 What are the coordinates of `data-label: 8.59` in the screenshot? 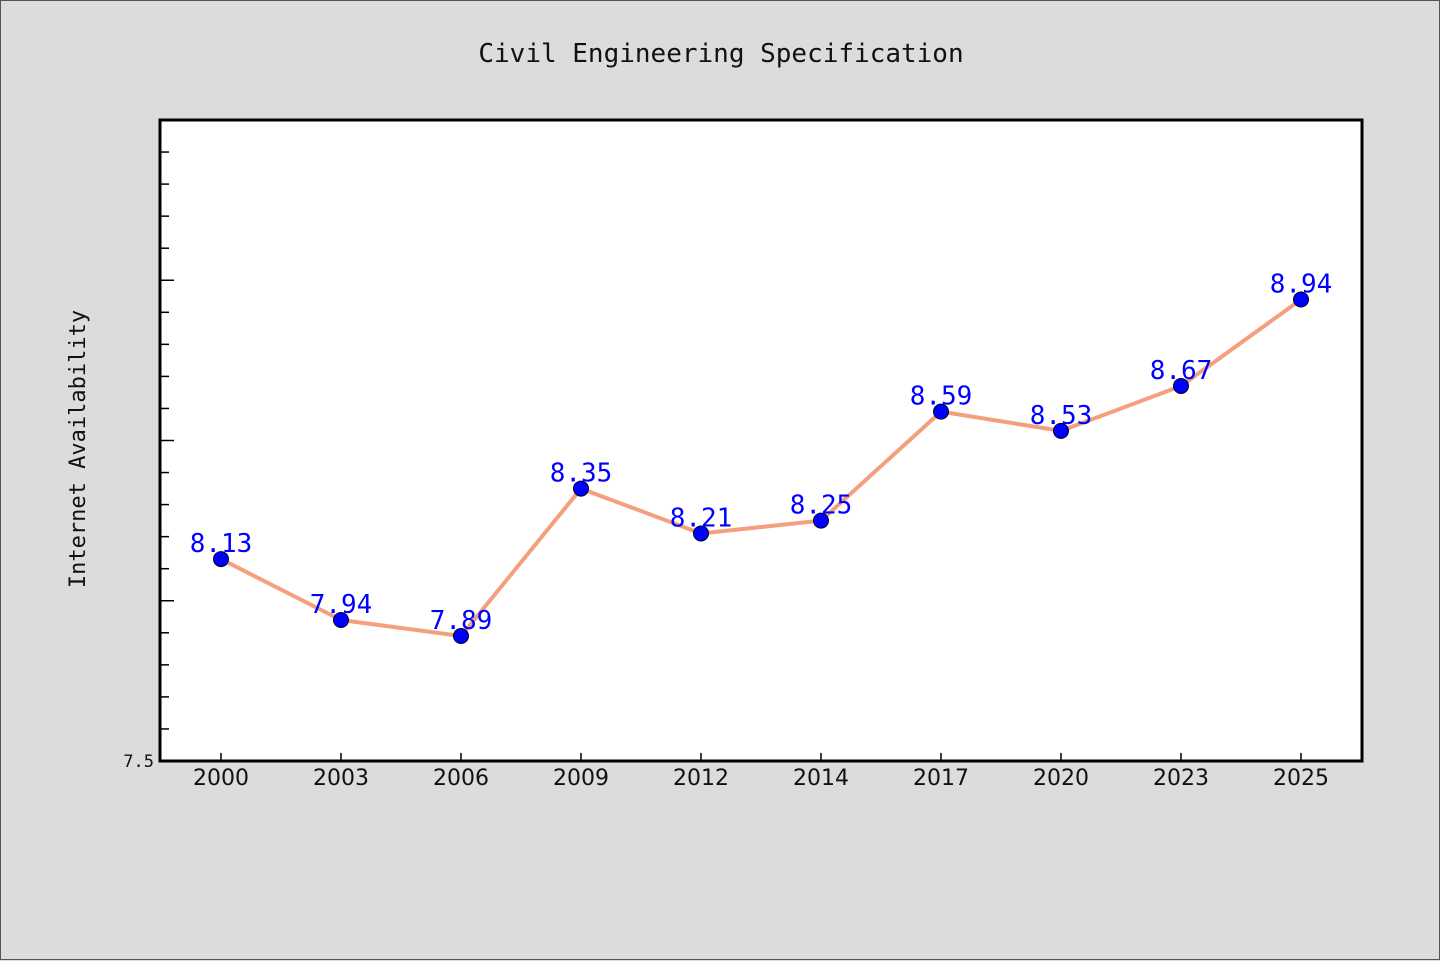 It's located at (941, 397).